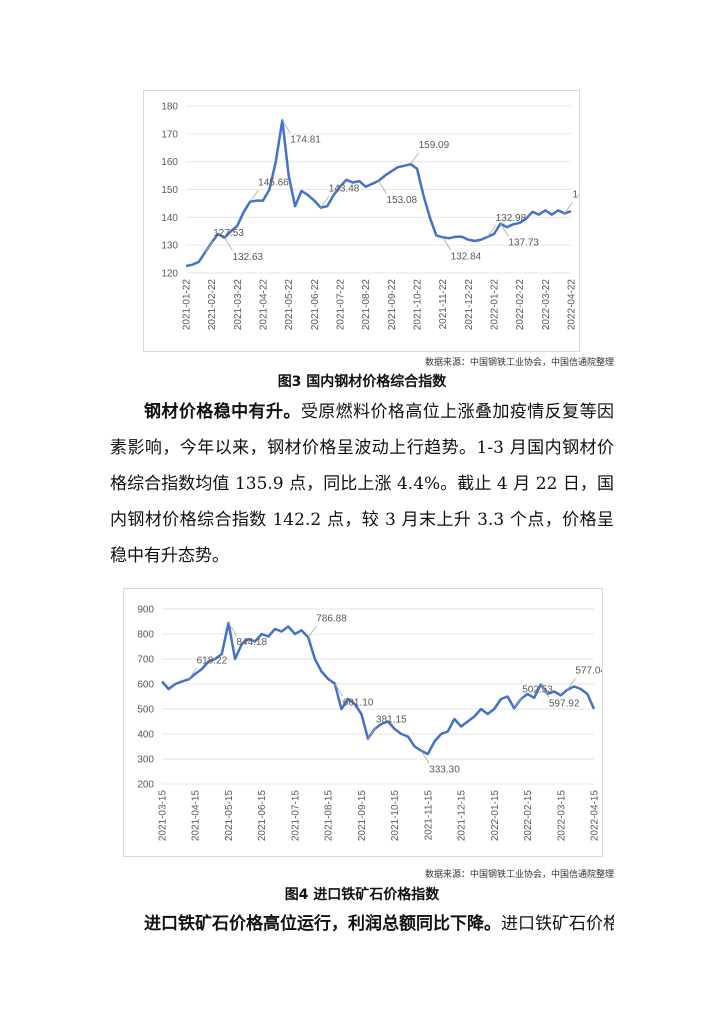 Image resolution: width=724 pixels, height=1024 pixels. Describe the element at coordinates (145, 685) in the screenshot. I see `y-tick-label: 600` at that location.